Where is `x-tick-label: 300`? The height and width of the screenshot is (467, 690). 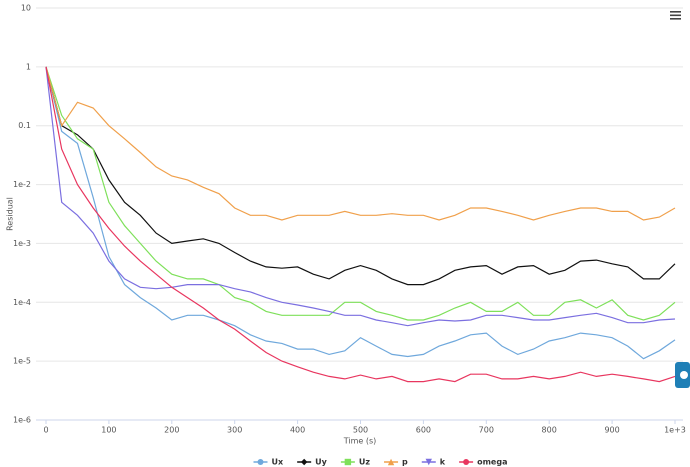 x-tick-label: 300 is located at coordinates (234, 430).